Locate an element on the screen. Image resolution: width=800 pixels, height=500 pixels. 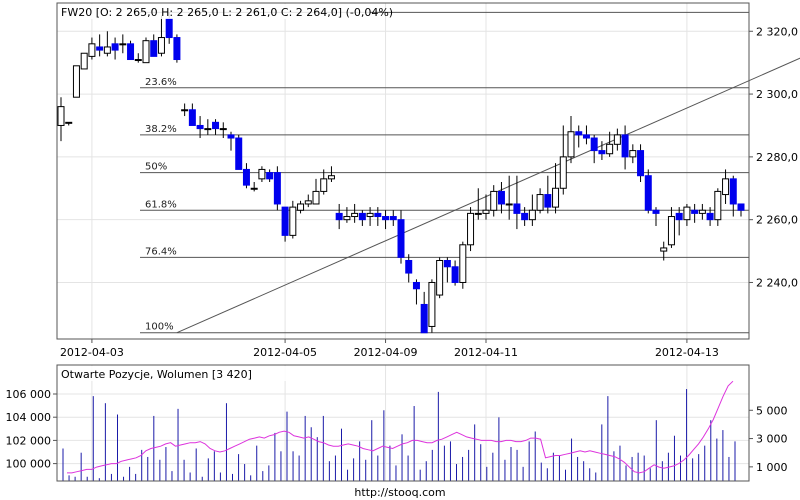
lower-title-background is located at coordinates (173, 373).